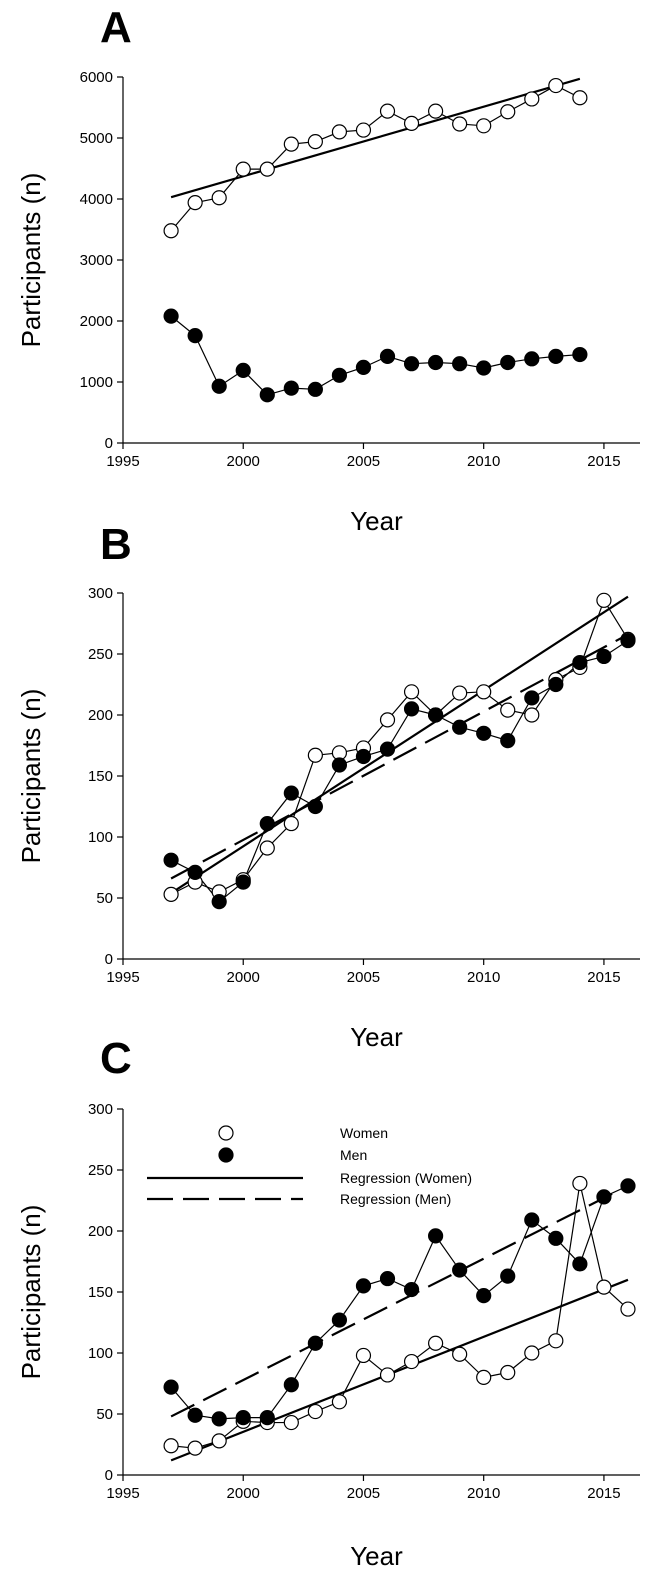 The width and height of the screenshot is (645, 1579). I want to click on y-tick-label: 300, so click(100, 593).